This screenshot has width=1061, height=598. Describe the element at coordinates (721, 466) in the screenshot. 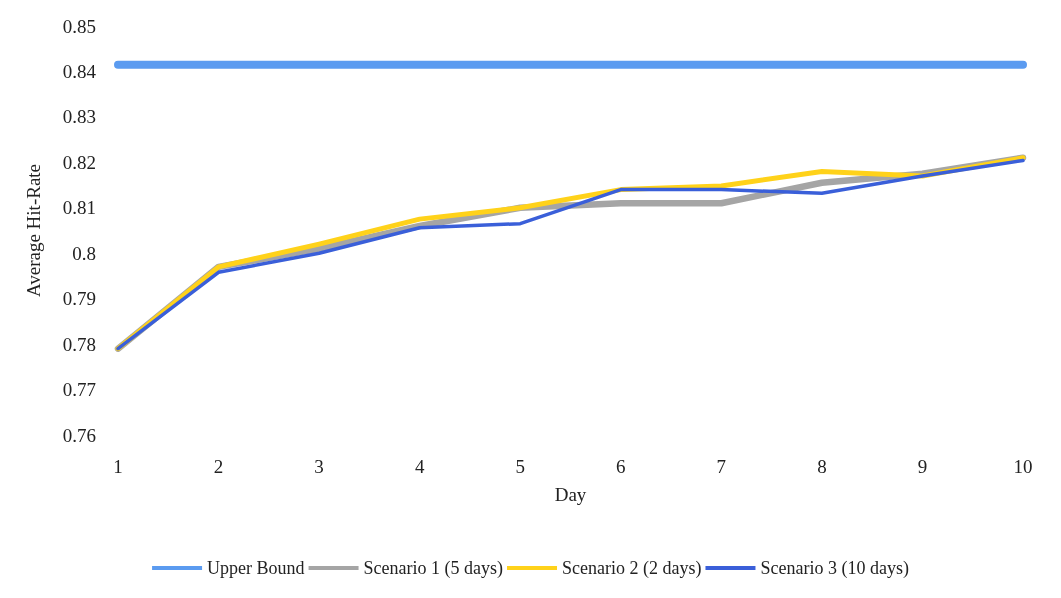

I see `x-tick-label: 7` at that location.